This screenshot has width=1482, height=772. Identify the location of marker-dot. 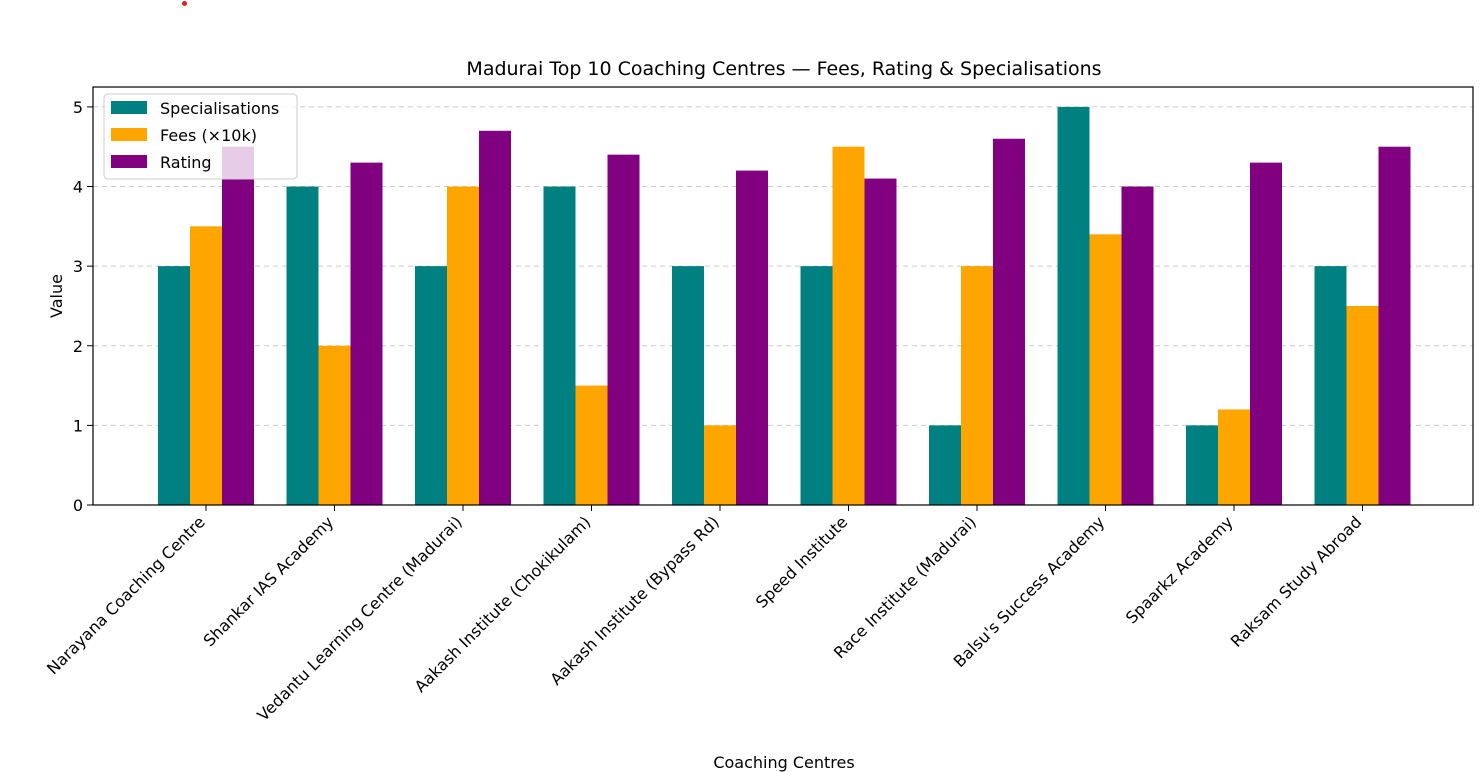
(184, 3).